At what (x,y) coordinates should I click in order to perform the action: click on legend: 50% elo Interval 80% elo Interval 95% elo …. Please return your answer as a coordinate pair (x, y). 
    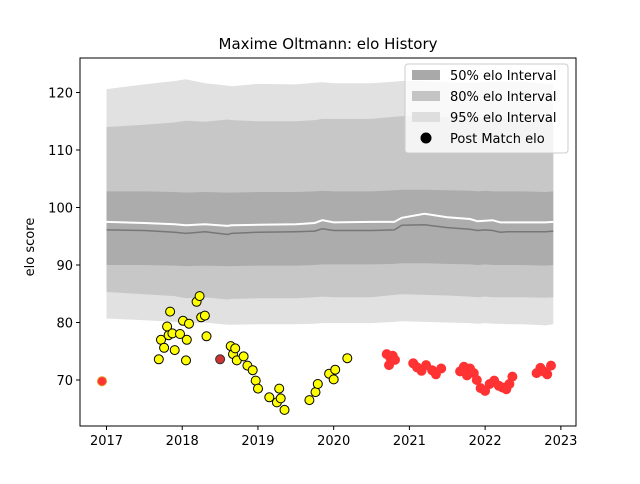
    Looking at the image, I should click on (486, 108).